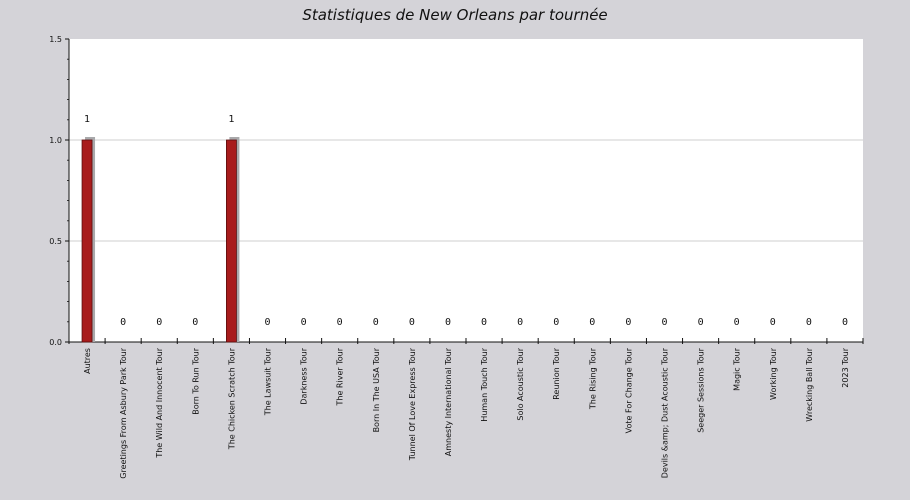 The height and width of the screenshot is (500, 910). I want to click on category-label: Human Touch Tour, so click(484, 384).